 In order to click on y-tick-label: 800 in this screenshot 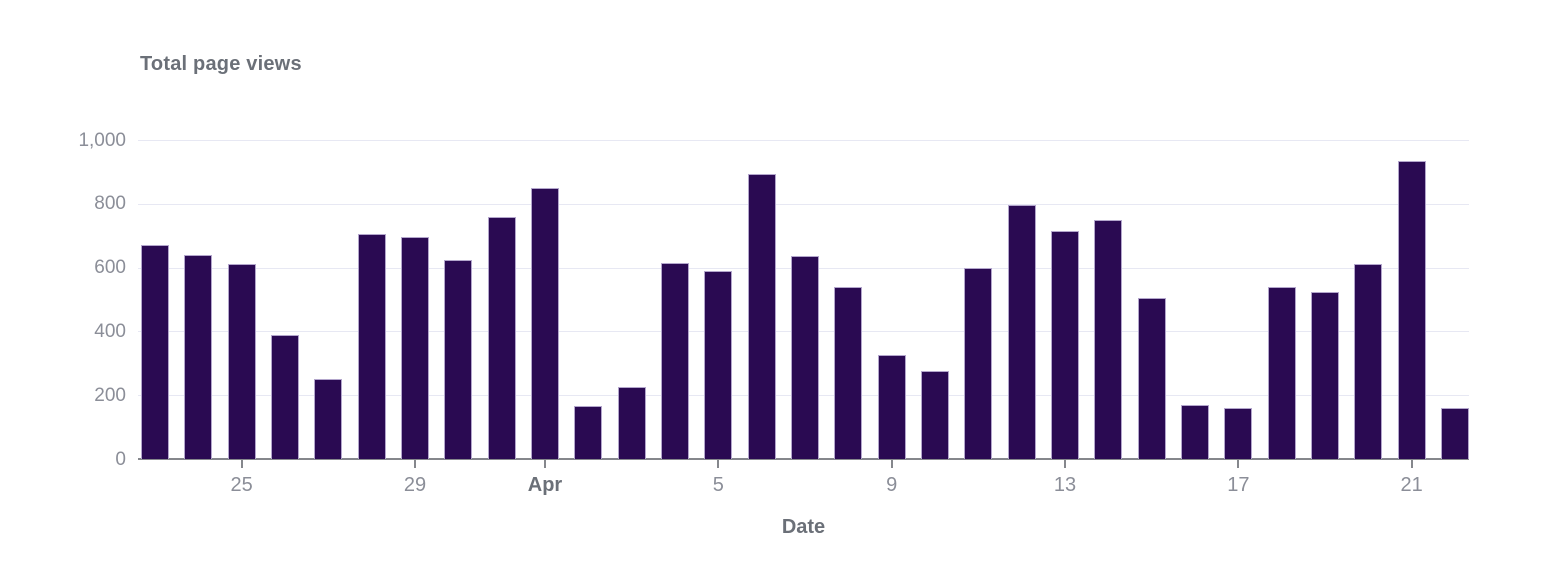, I will do `click(110, 204)`.